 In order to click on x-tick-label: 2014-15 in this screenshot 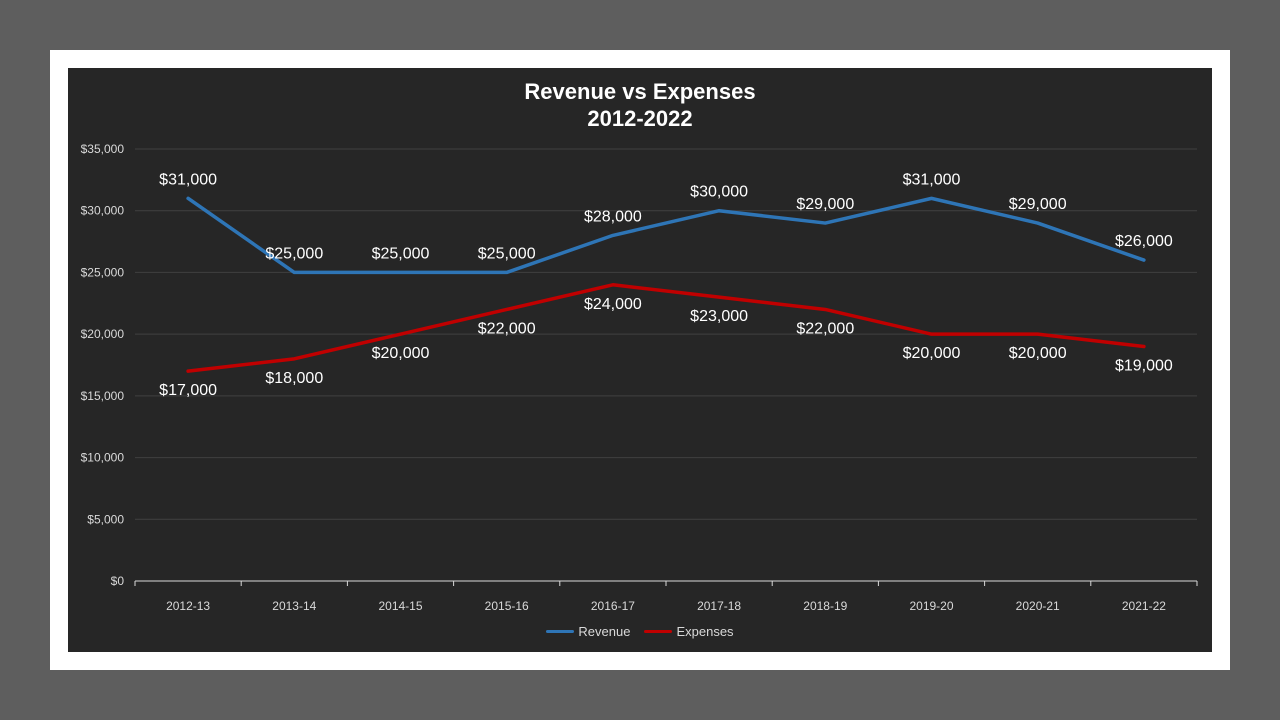, I will do `click(400, 606)`.